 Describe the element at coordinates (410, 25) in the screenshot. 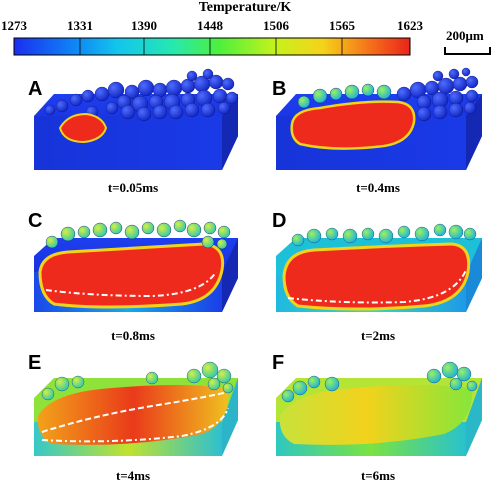

I see `colorbar-tick-label: 1623` at that location.